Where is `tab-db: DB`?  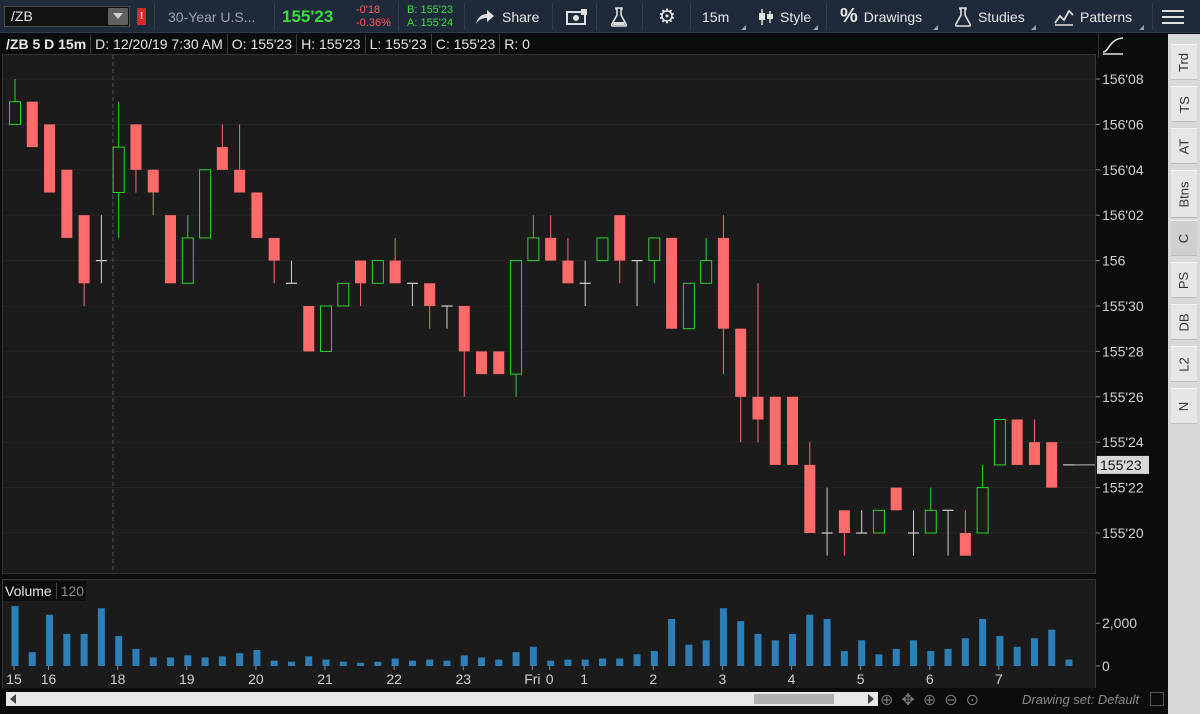 tab-db: DB is located at coordinates (1184, 322).